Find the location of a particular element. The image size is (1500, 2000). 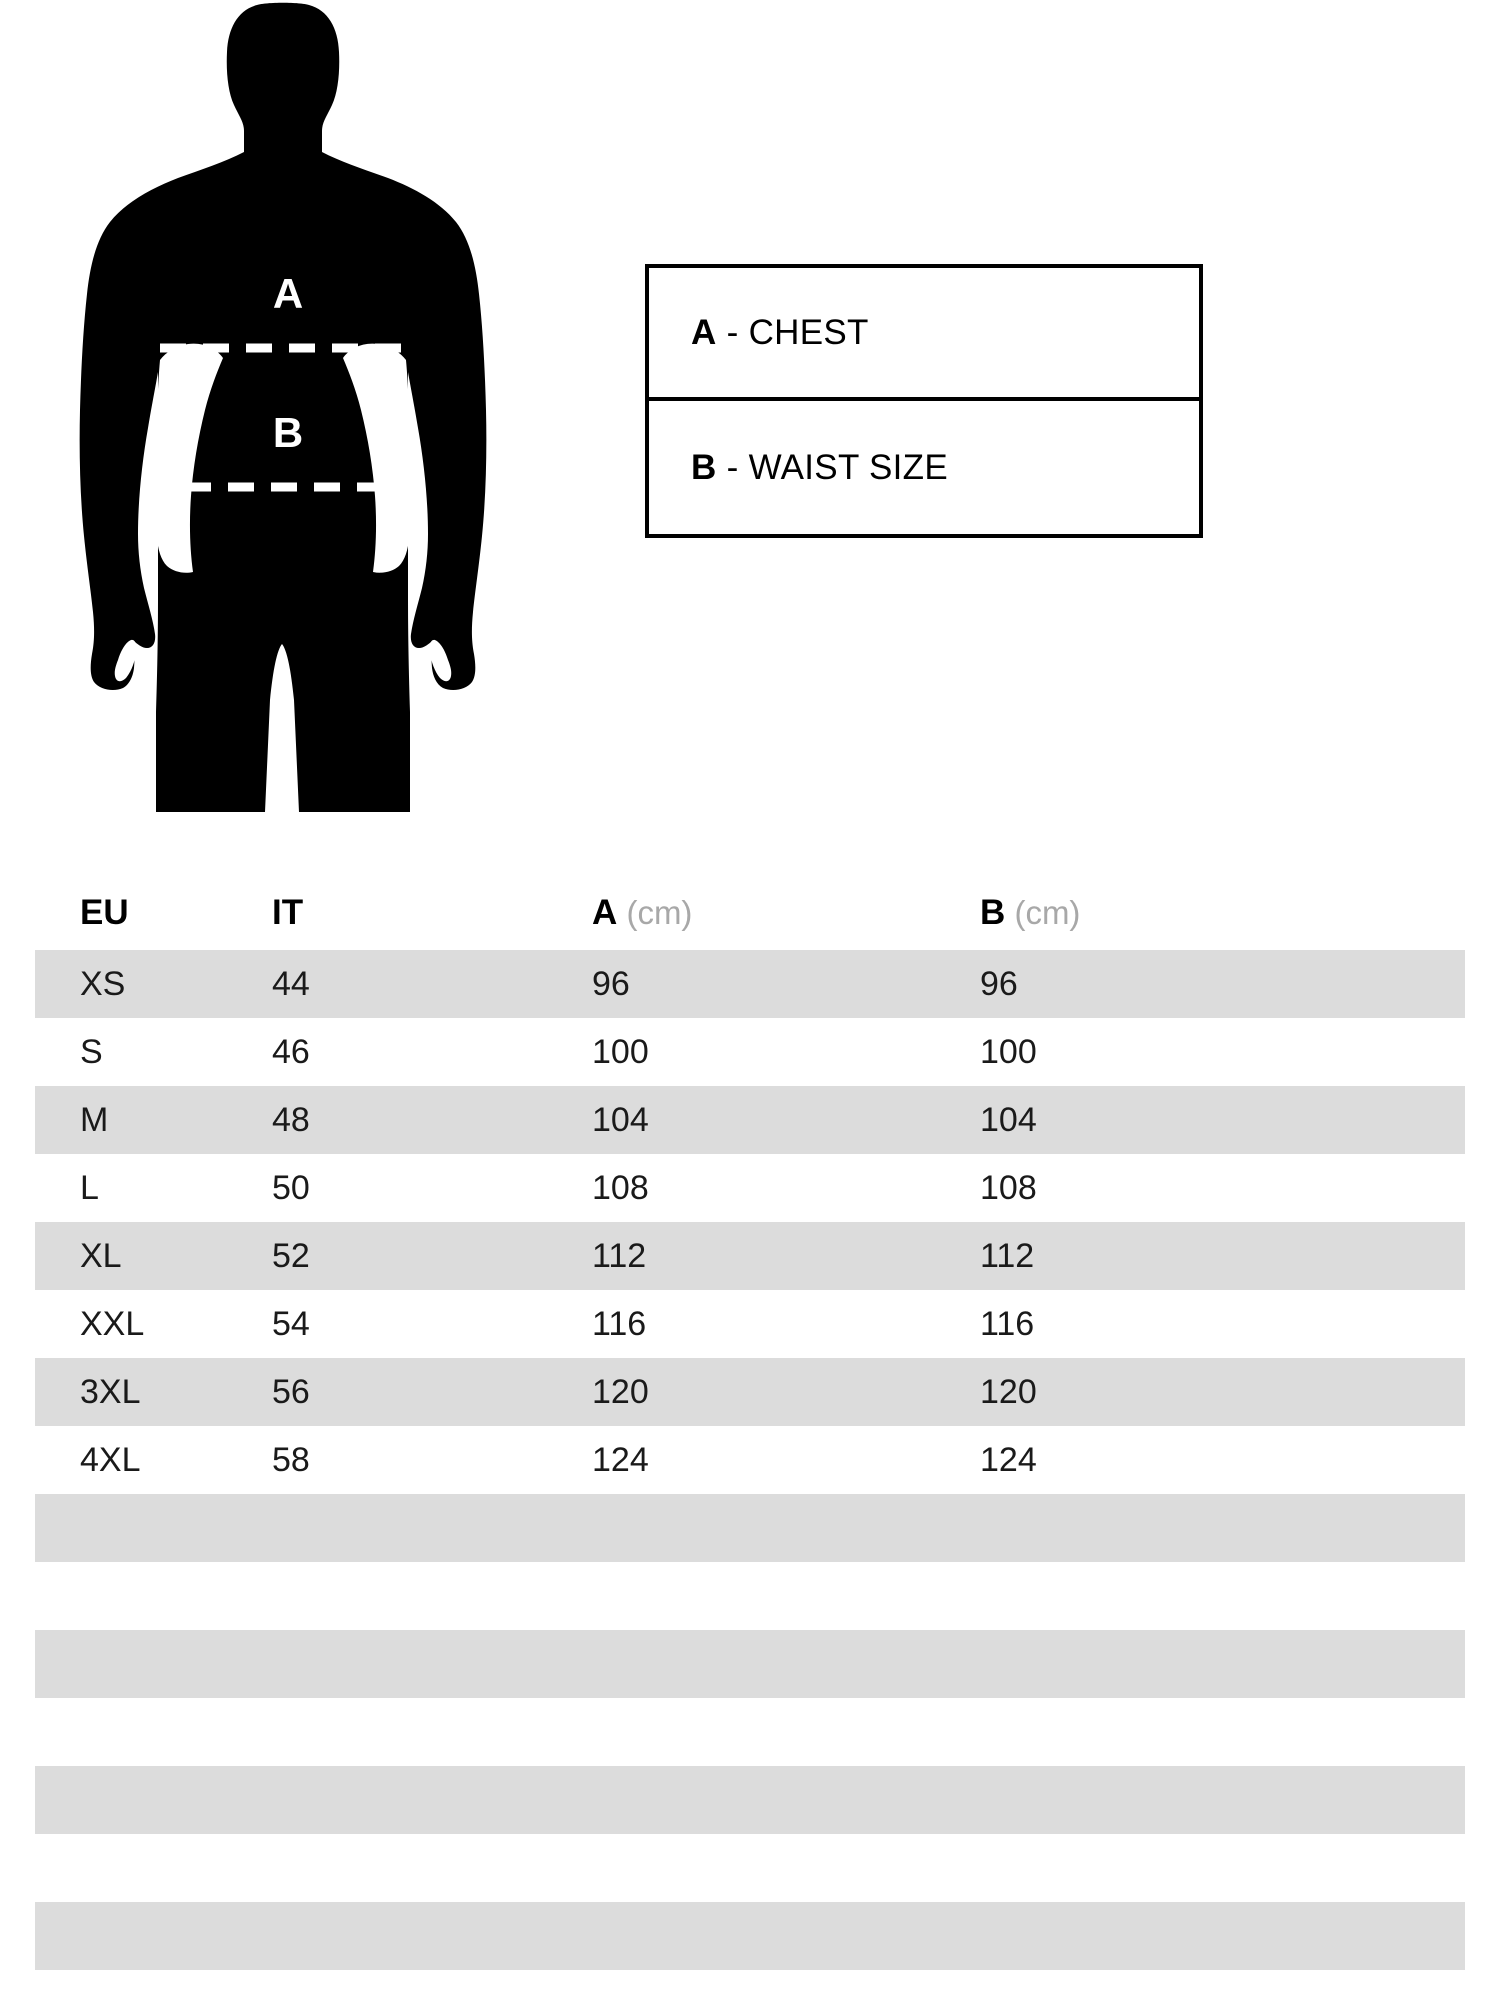

table-row: S 46 100 100 is located at coordinates (750, 1052).